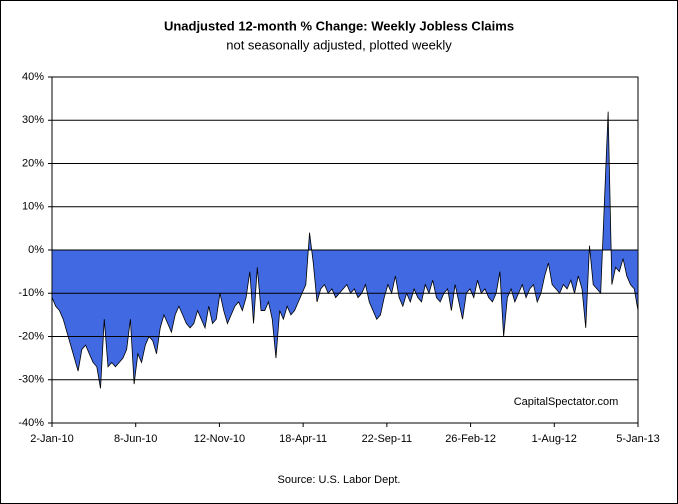 This screenshot has height=504, width=678. What do you see at coordinates (554, 439) in the screenshot?
I see `x-tick-label: 1-Aug-12` at bounding box center [554, 439].